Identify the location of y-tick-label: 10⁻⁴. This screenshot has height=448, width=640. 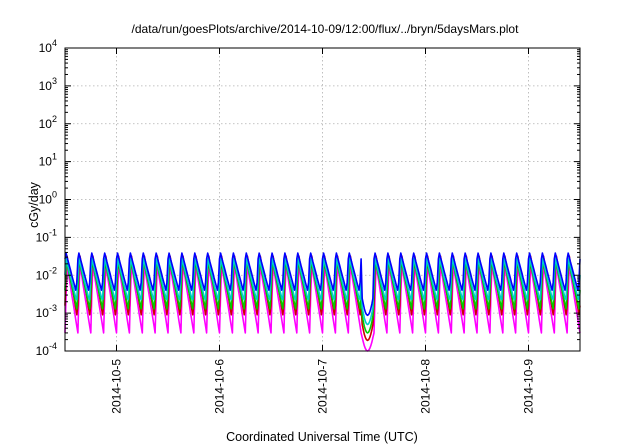
(46, 349).